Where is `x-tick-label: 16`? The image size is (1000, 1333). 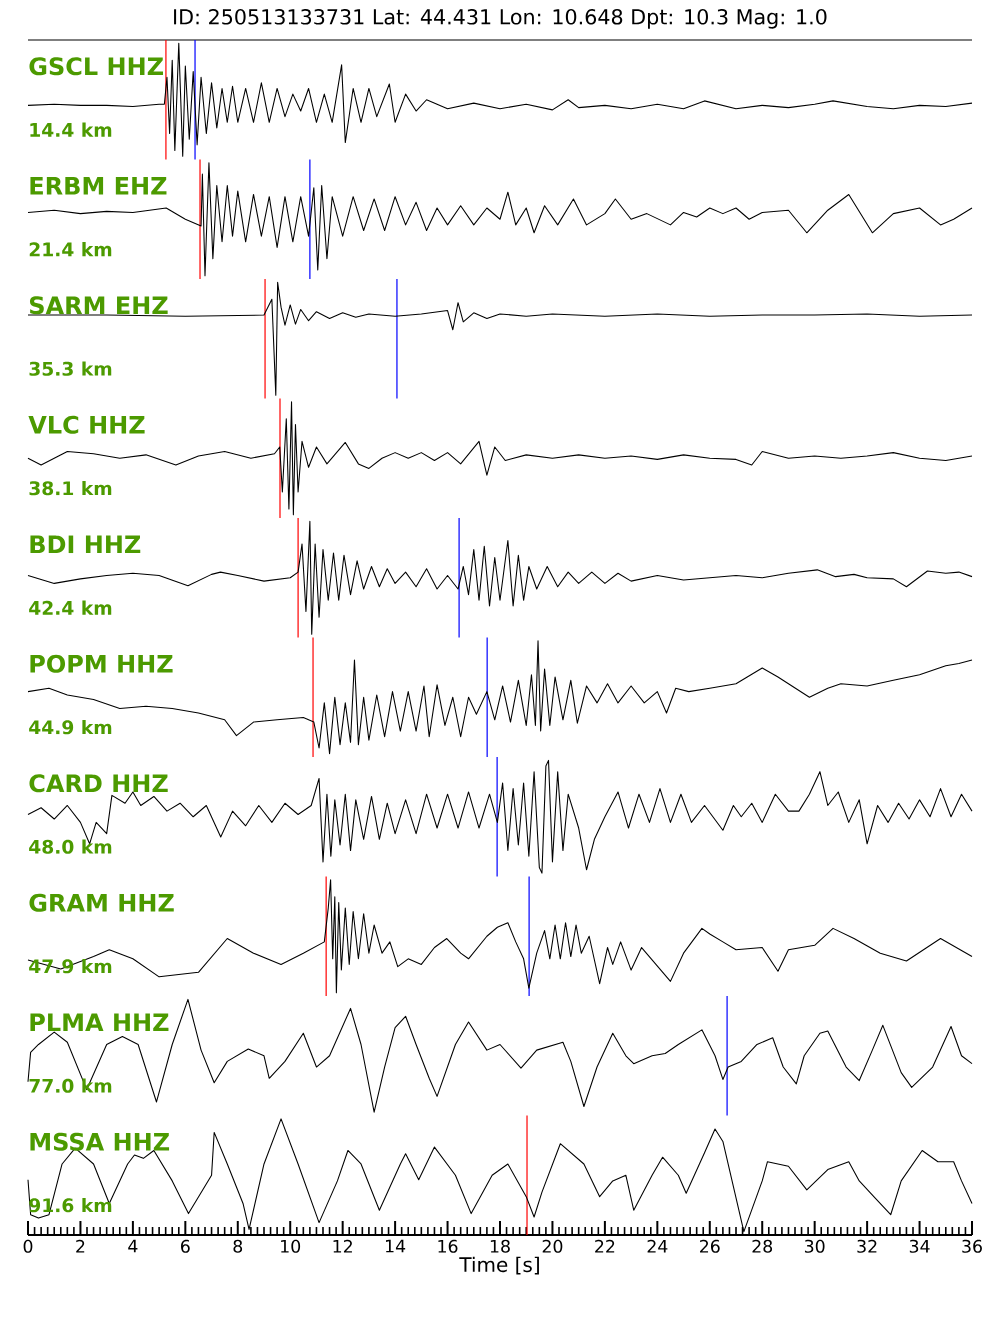
x-tick-label: 16 is located at coordinates (448, 1246).